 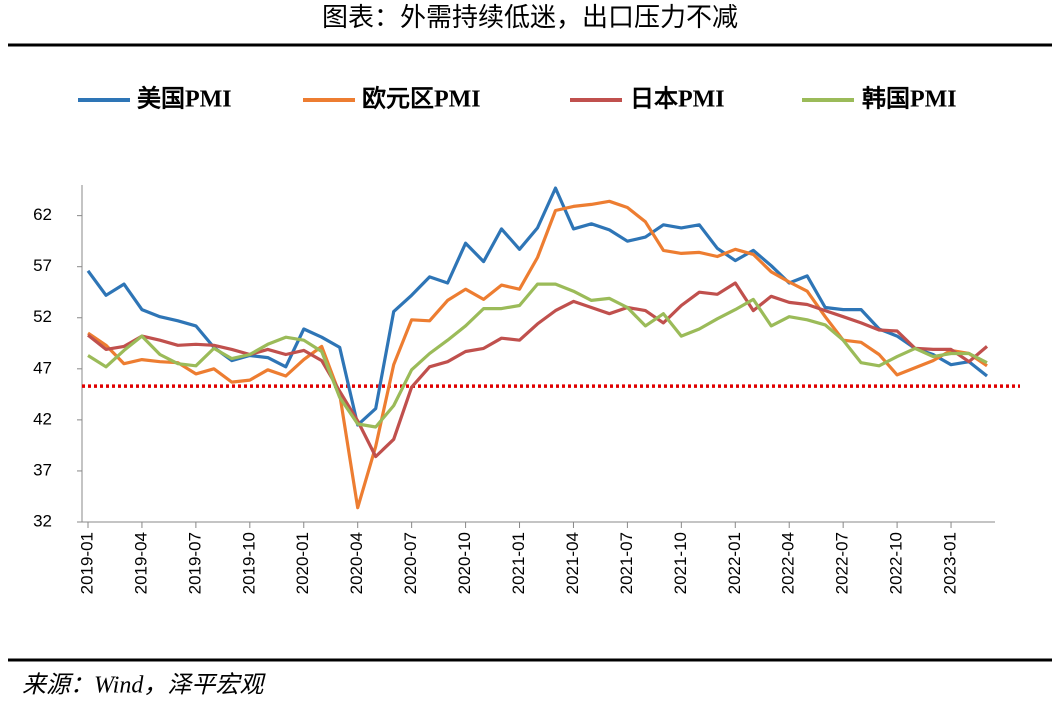 I want to click on legend-label: 韩国PMI, so click(x=909, y=99).